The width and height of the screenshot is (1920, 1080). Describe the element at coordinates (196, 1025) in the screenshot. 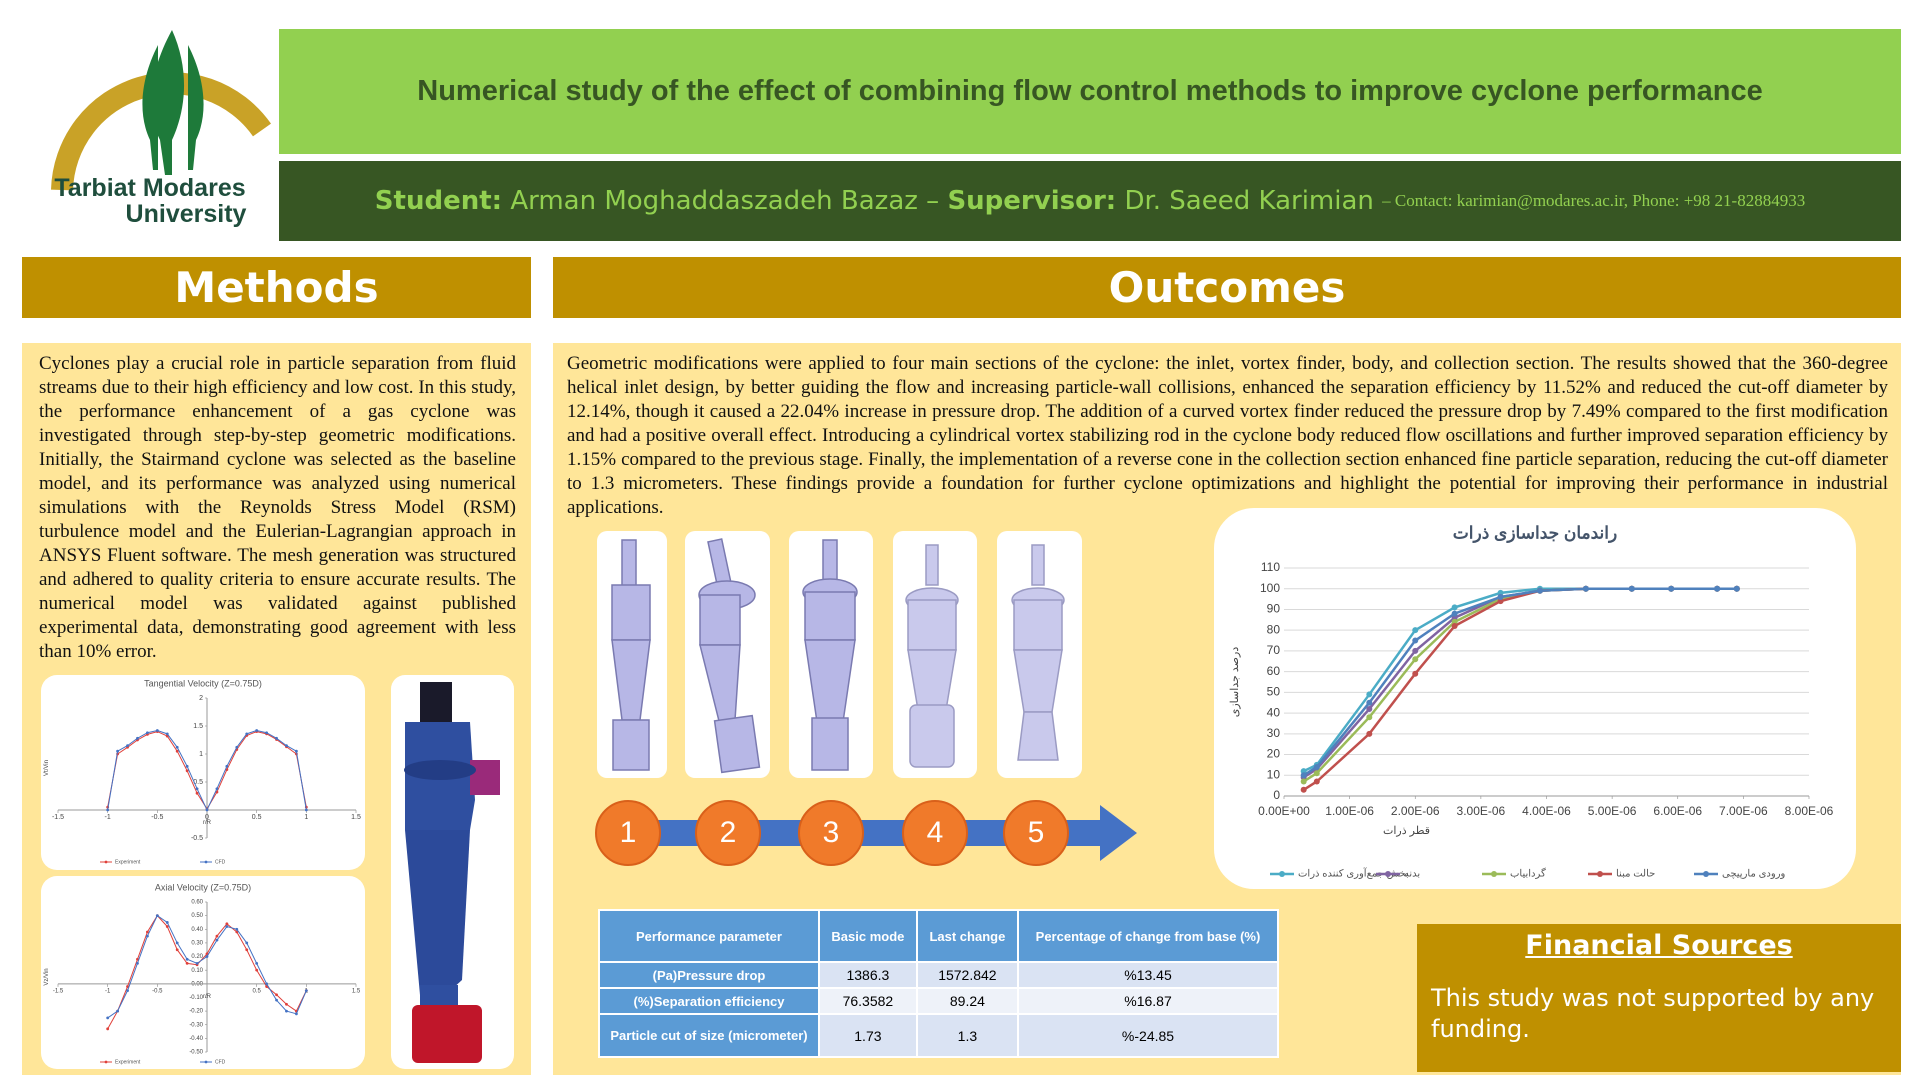

I see `y-tick-label: -0.30` at that location.